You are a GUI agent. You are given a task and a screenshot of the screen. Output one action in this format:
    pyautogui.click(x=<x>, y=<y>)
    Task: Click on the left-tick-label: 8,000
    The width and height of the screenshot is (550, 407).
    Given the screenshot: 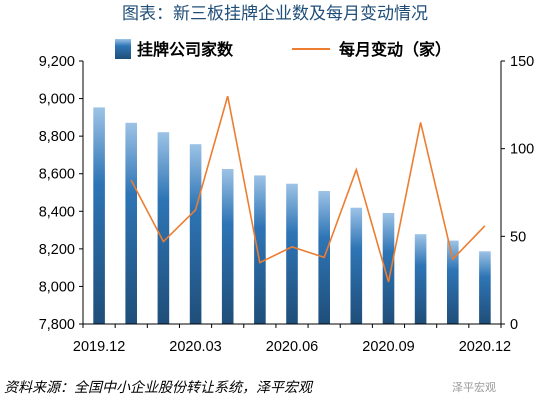 What is the action you would take?
    pyautogui.click(x=57, y=287)
    